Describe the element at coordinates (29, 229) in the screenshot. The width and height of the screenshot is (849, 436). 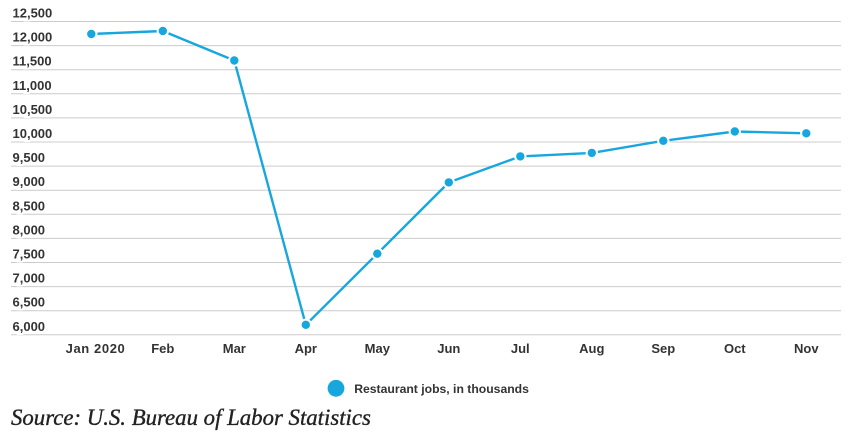
I see `svg-text: 8,000` at that location.